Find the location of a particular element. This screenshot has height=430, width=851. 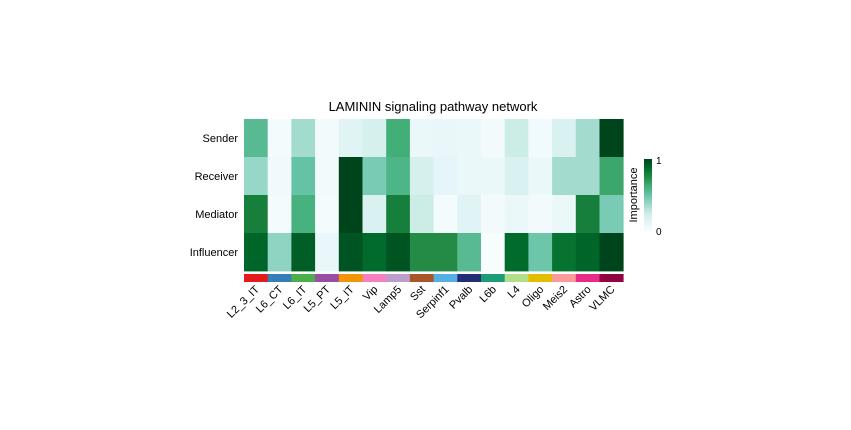

column-label: L6b is located at coordinates (488, 294).